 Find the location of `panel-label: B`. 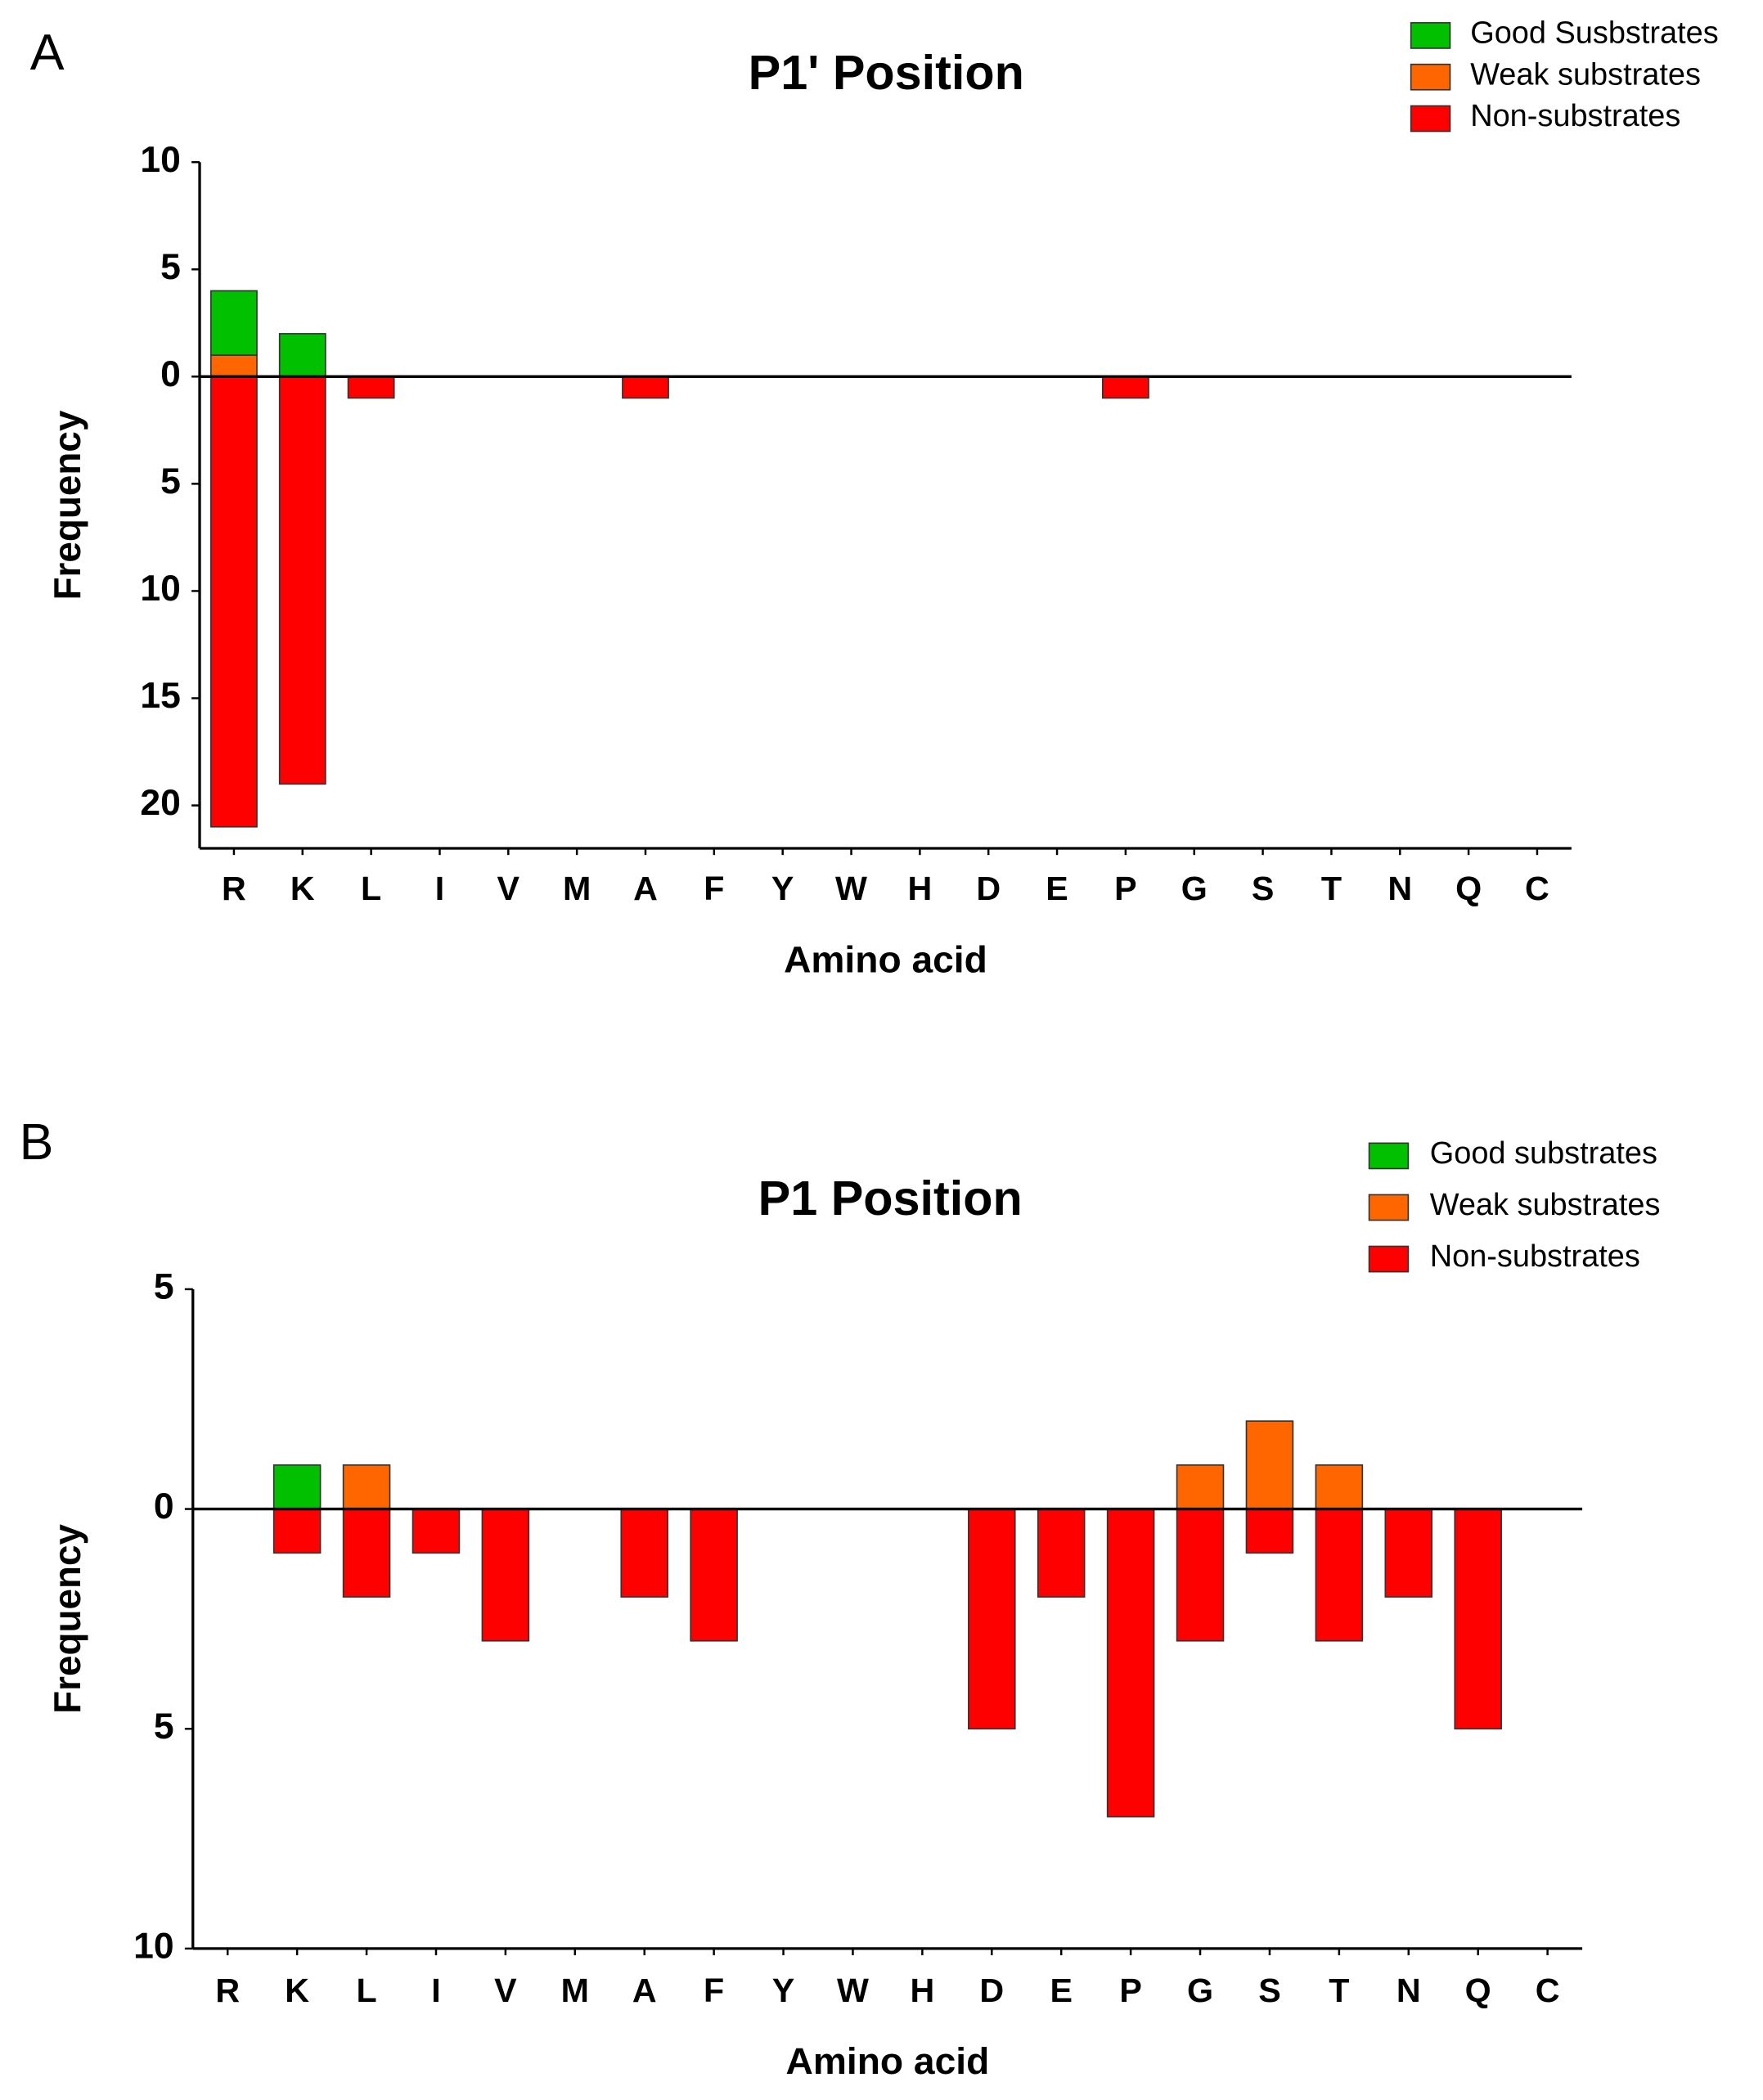

panel-label: B is located at coordinates (37, 1142).